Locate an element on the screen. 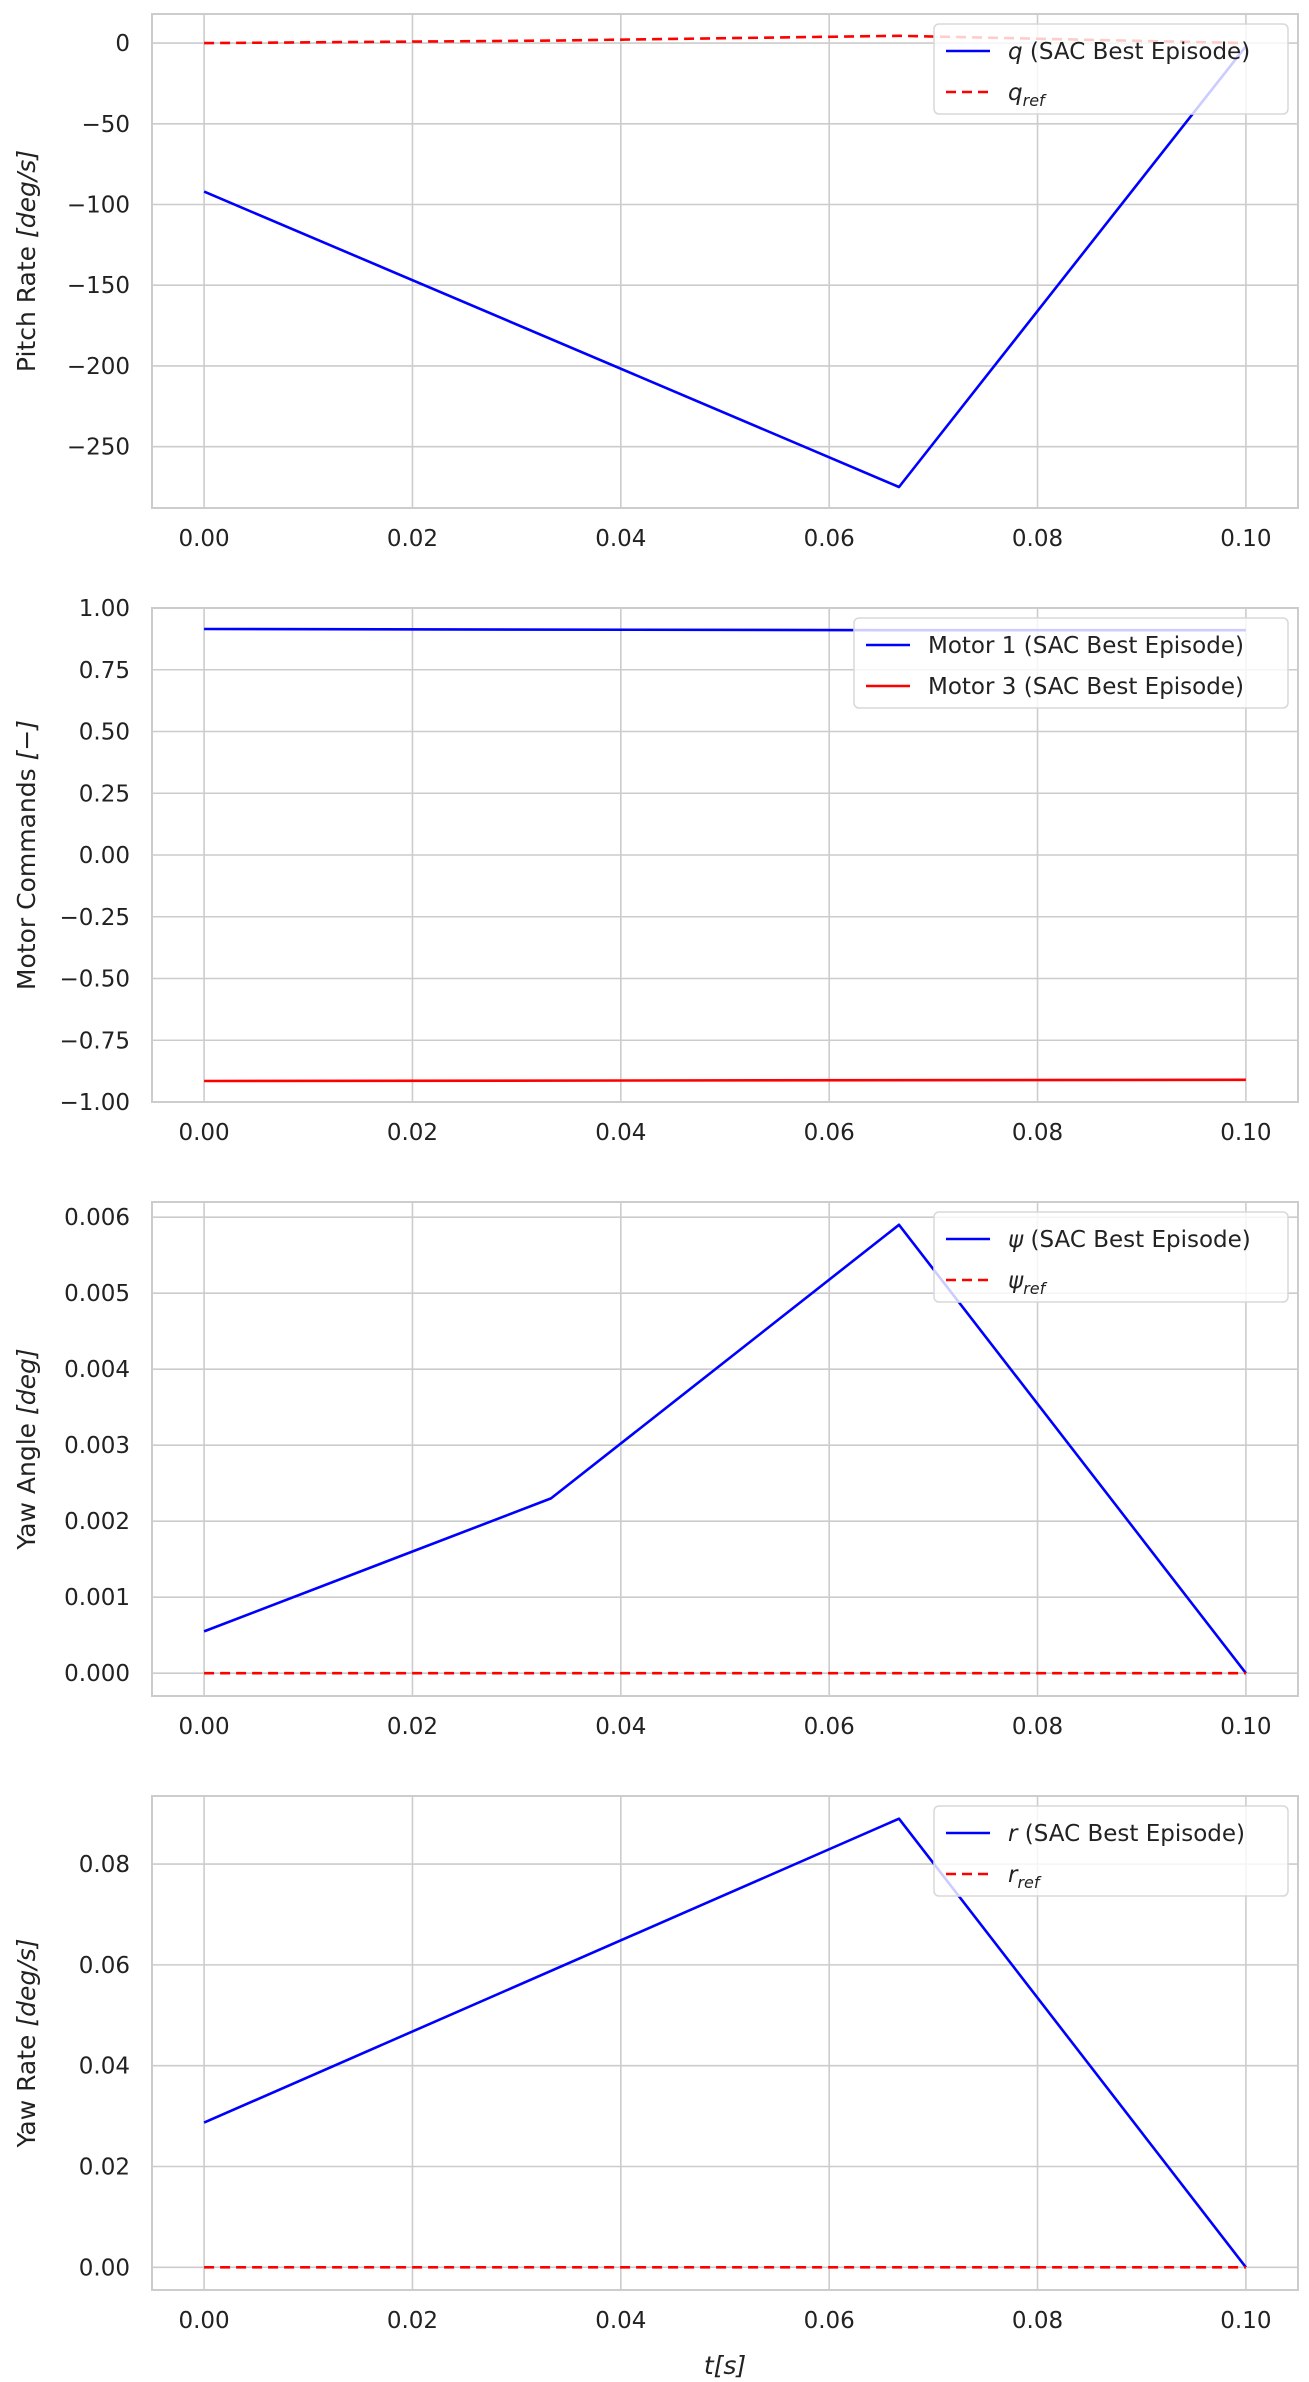 Image resolution: width=1309 pixels, height=2382 pixels. y-tick-label: 0.75 is located at coordinates (104, 671).